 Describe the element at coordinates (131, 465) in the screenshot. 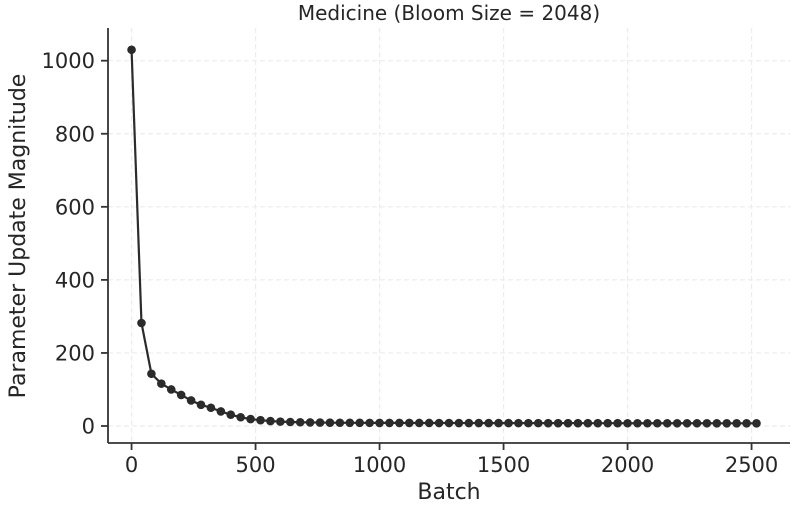

I see `x-tick-label: 0` at that location.